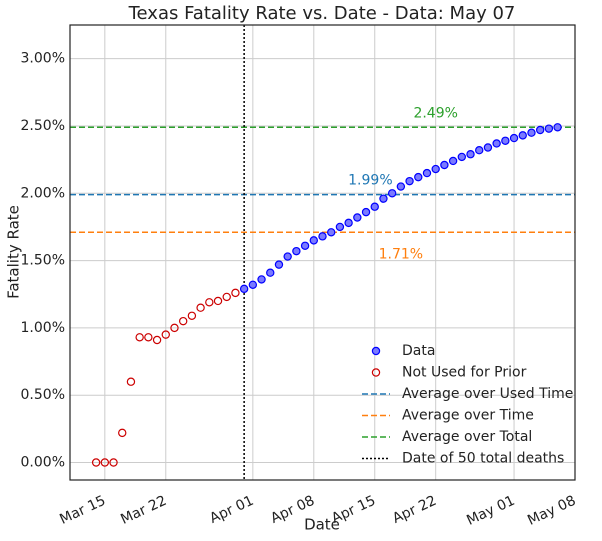 The height and width of the screenshot is (541, 602). I want to click on legend-label: Not Used for Prior, so click(464, 373).